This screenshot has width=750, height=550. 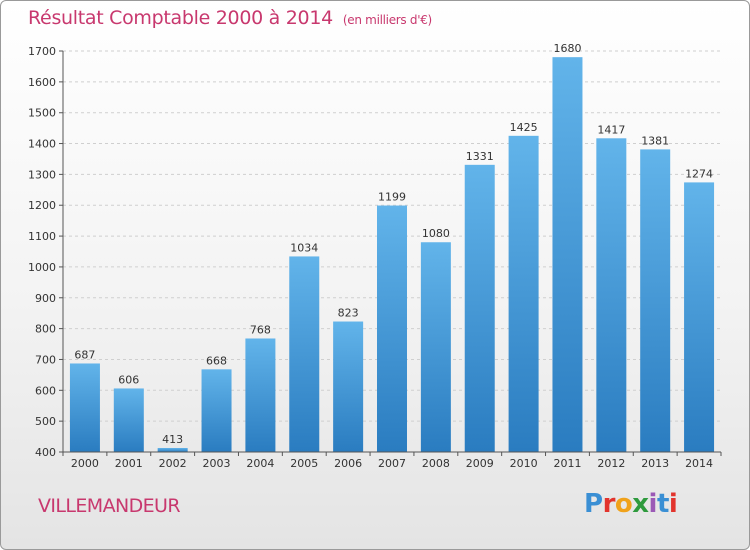 What do you see at coordinates (699, 463) in the screenshot?
I see `x-tick-label: 2014` at bounding box center [699, 463].